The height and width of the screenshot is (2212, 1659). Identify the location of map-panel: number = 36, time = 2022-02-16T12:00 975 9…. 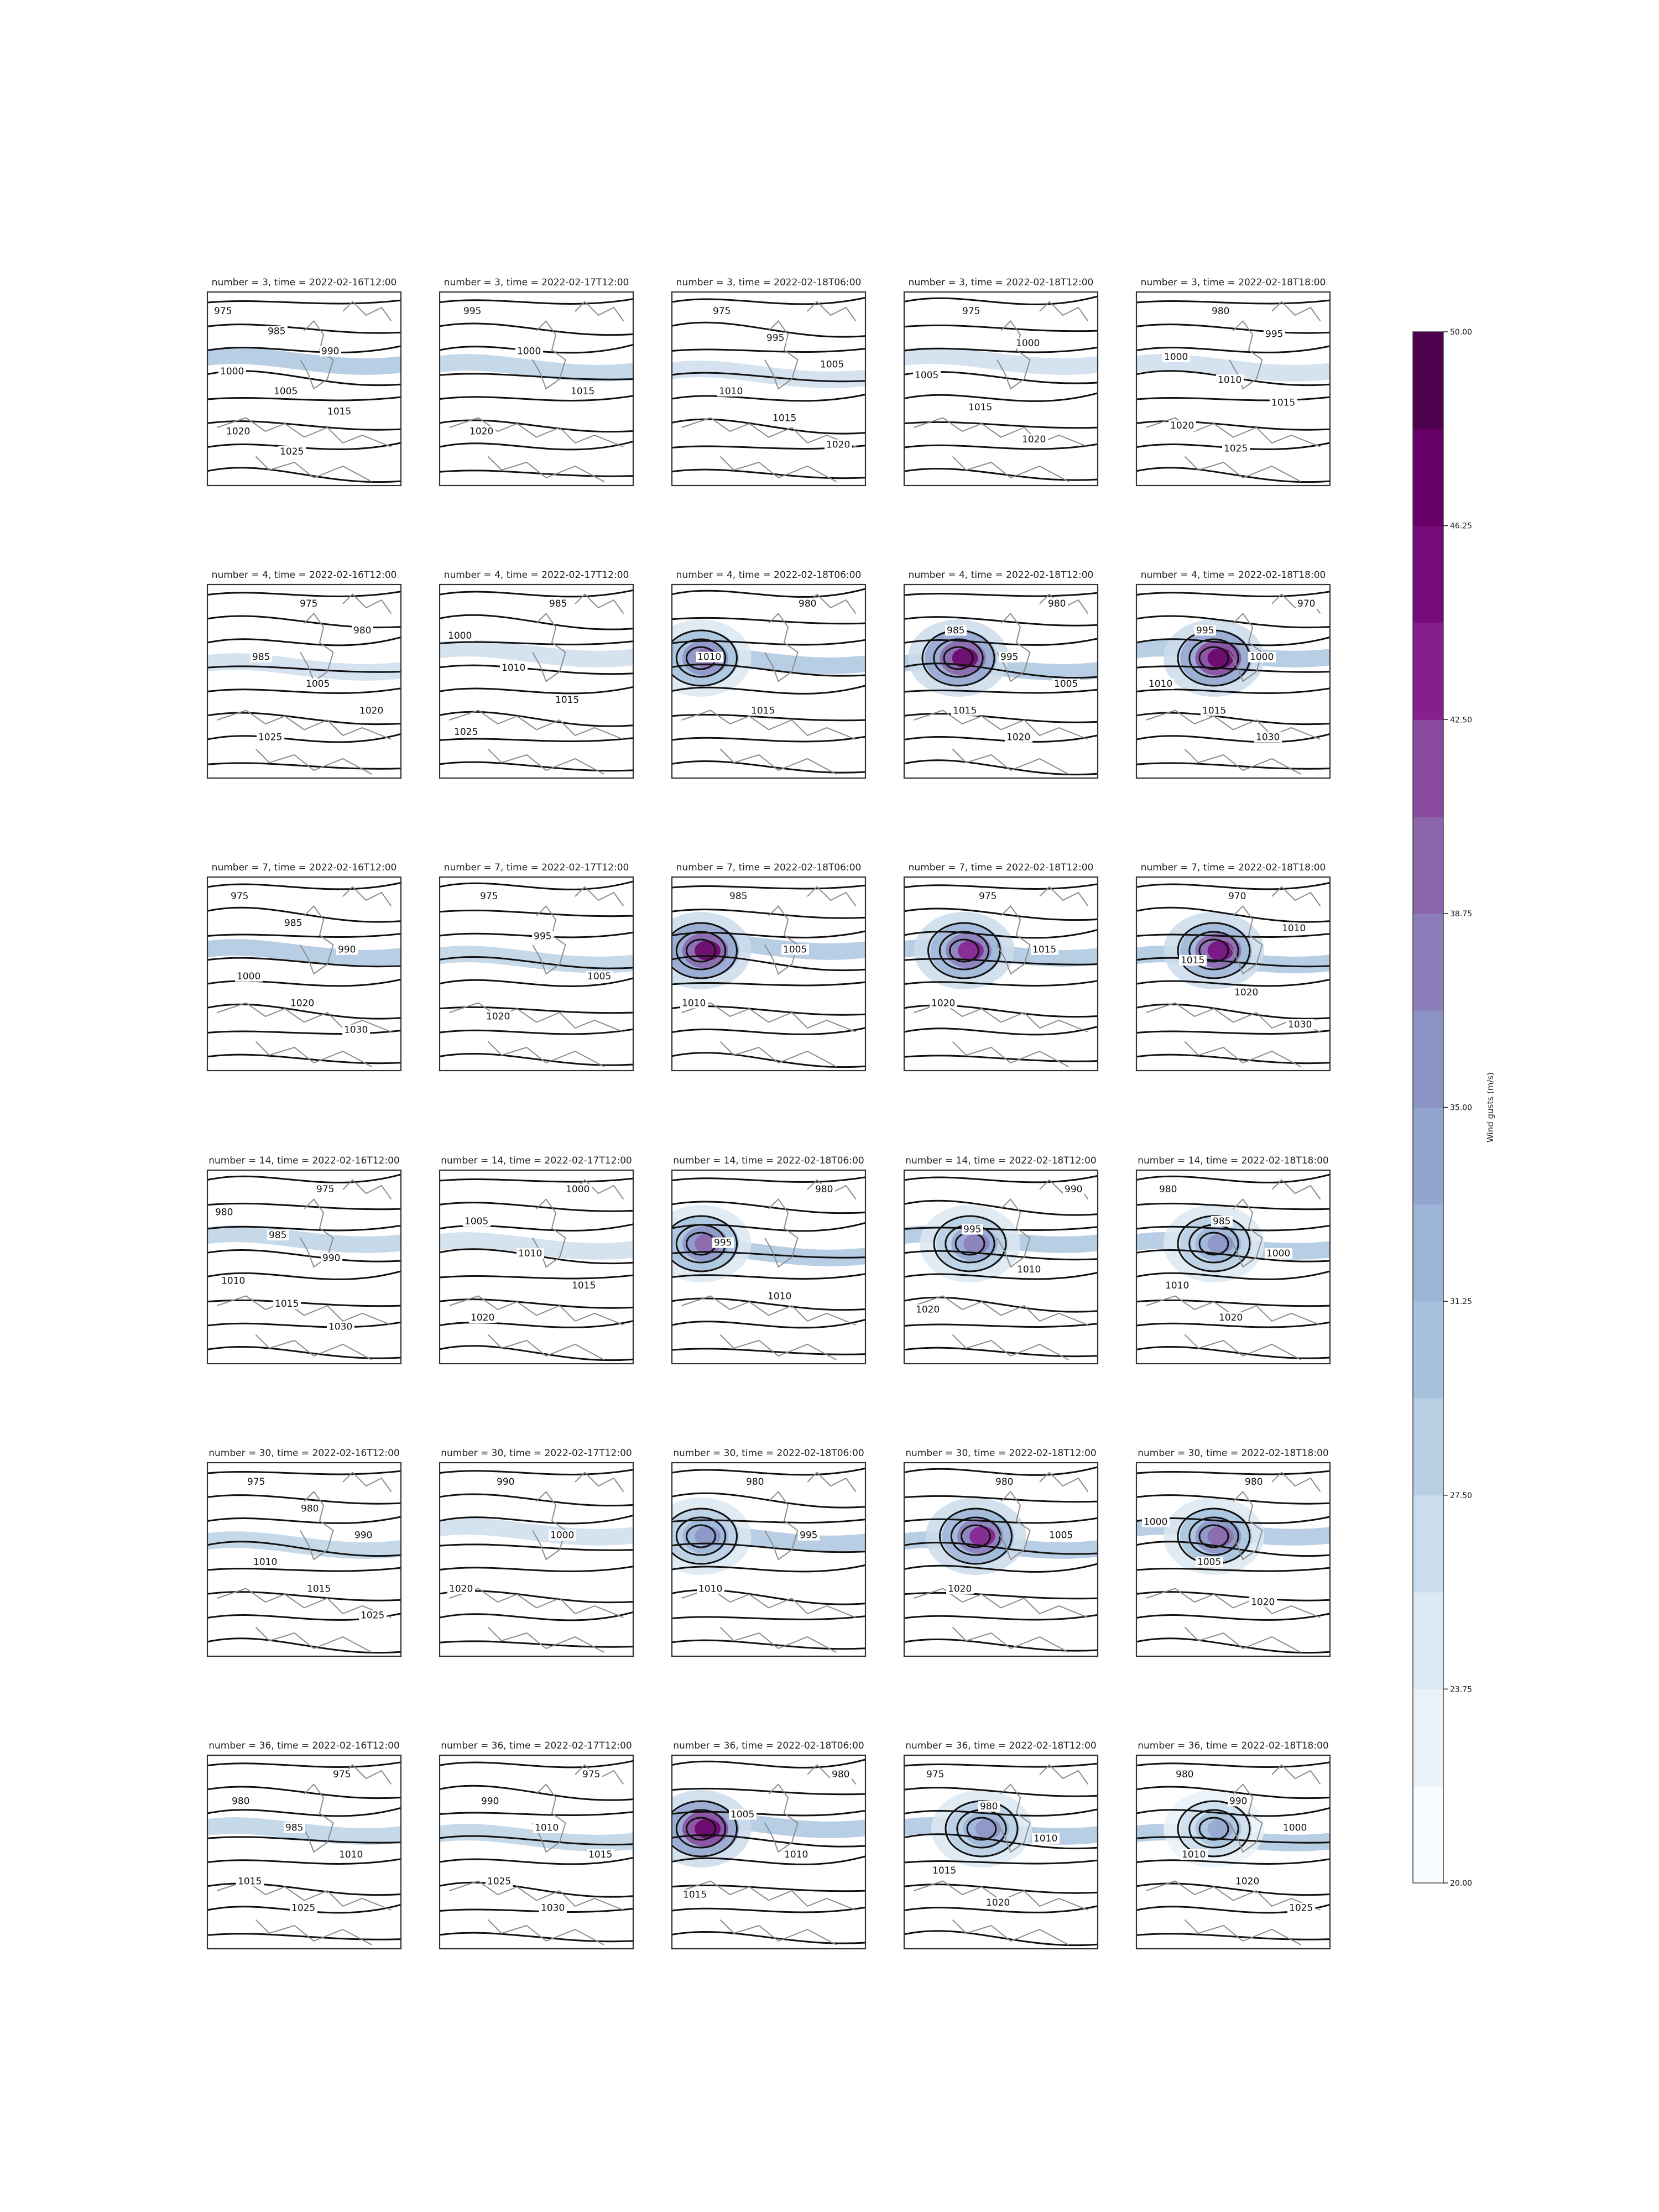
(304, 1845).